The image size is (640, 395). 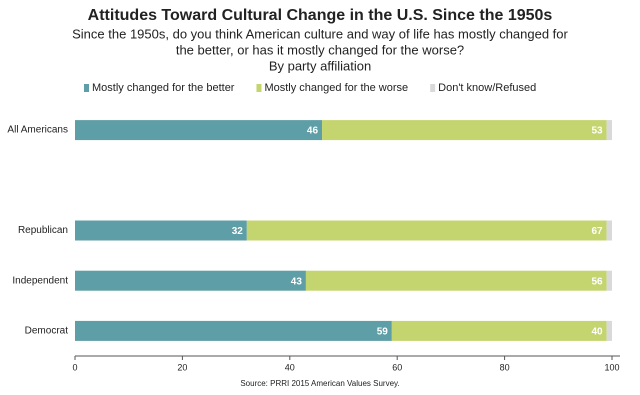 What do you see at coordinates (163, 88) in the screenshot?
I see `legend-label: Mostly changed for the better` at bounding box center [163, 88].